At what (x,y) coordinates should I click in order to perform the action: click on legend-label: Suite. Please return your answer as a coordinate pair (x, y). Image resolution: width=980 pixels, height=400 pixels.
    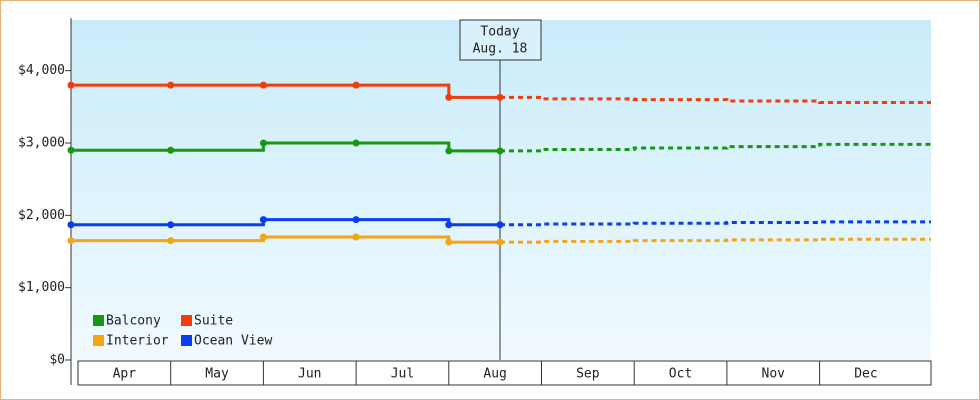
    Looking at the image, I should click on (213, 321).